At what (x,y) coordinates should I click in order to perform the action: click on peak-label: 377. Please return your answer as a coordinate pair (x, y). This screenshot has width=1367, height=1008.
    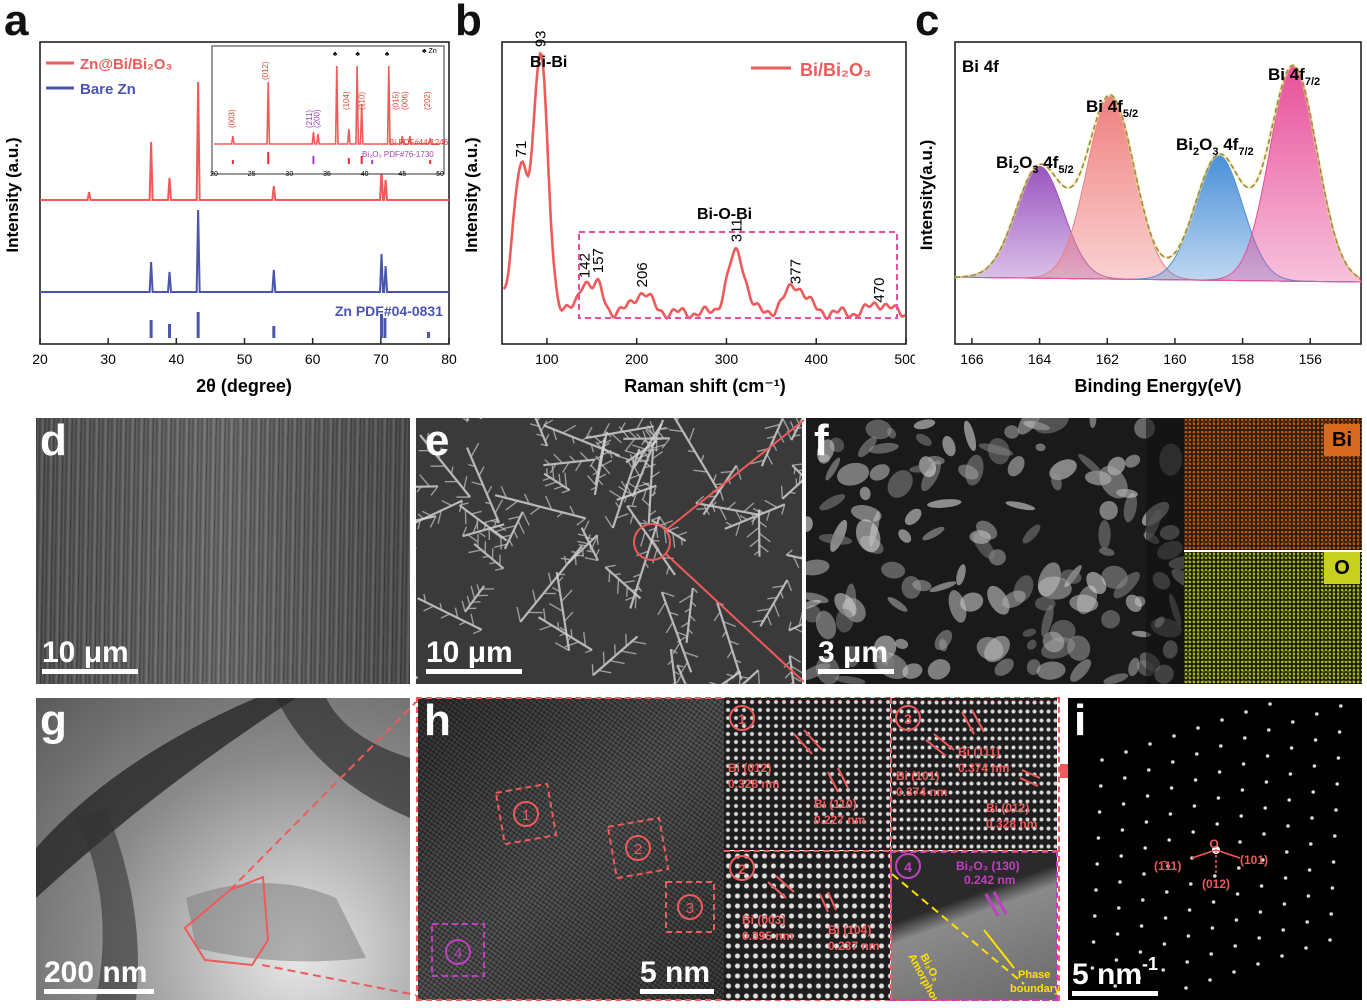
    Looking at the image, I should click on (796, 271).